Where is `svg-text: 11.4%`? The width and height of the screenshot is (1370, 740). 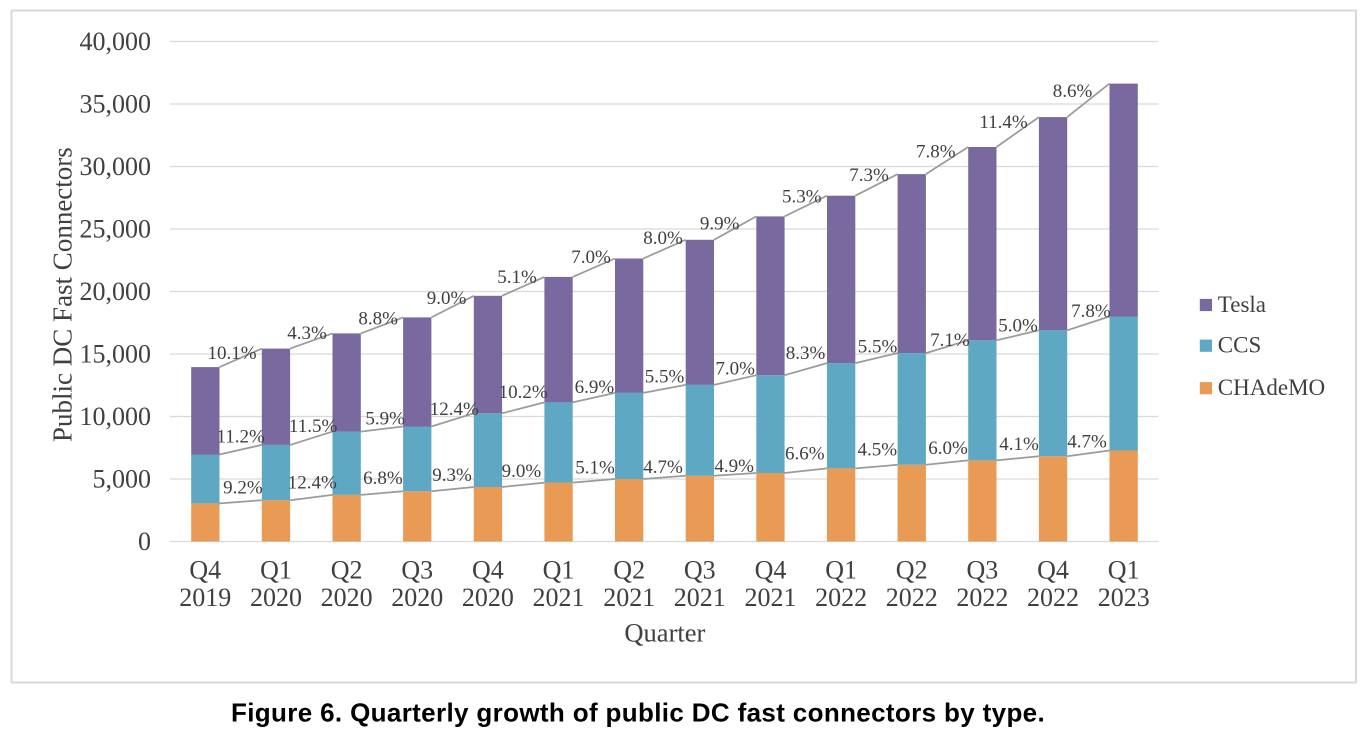
svg-text: 11.4% is located at coordinates (1003, 122).